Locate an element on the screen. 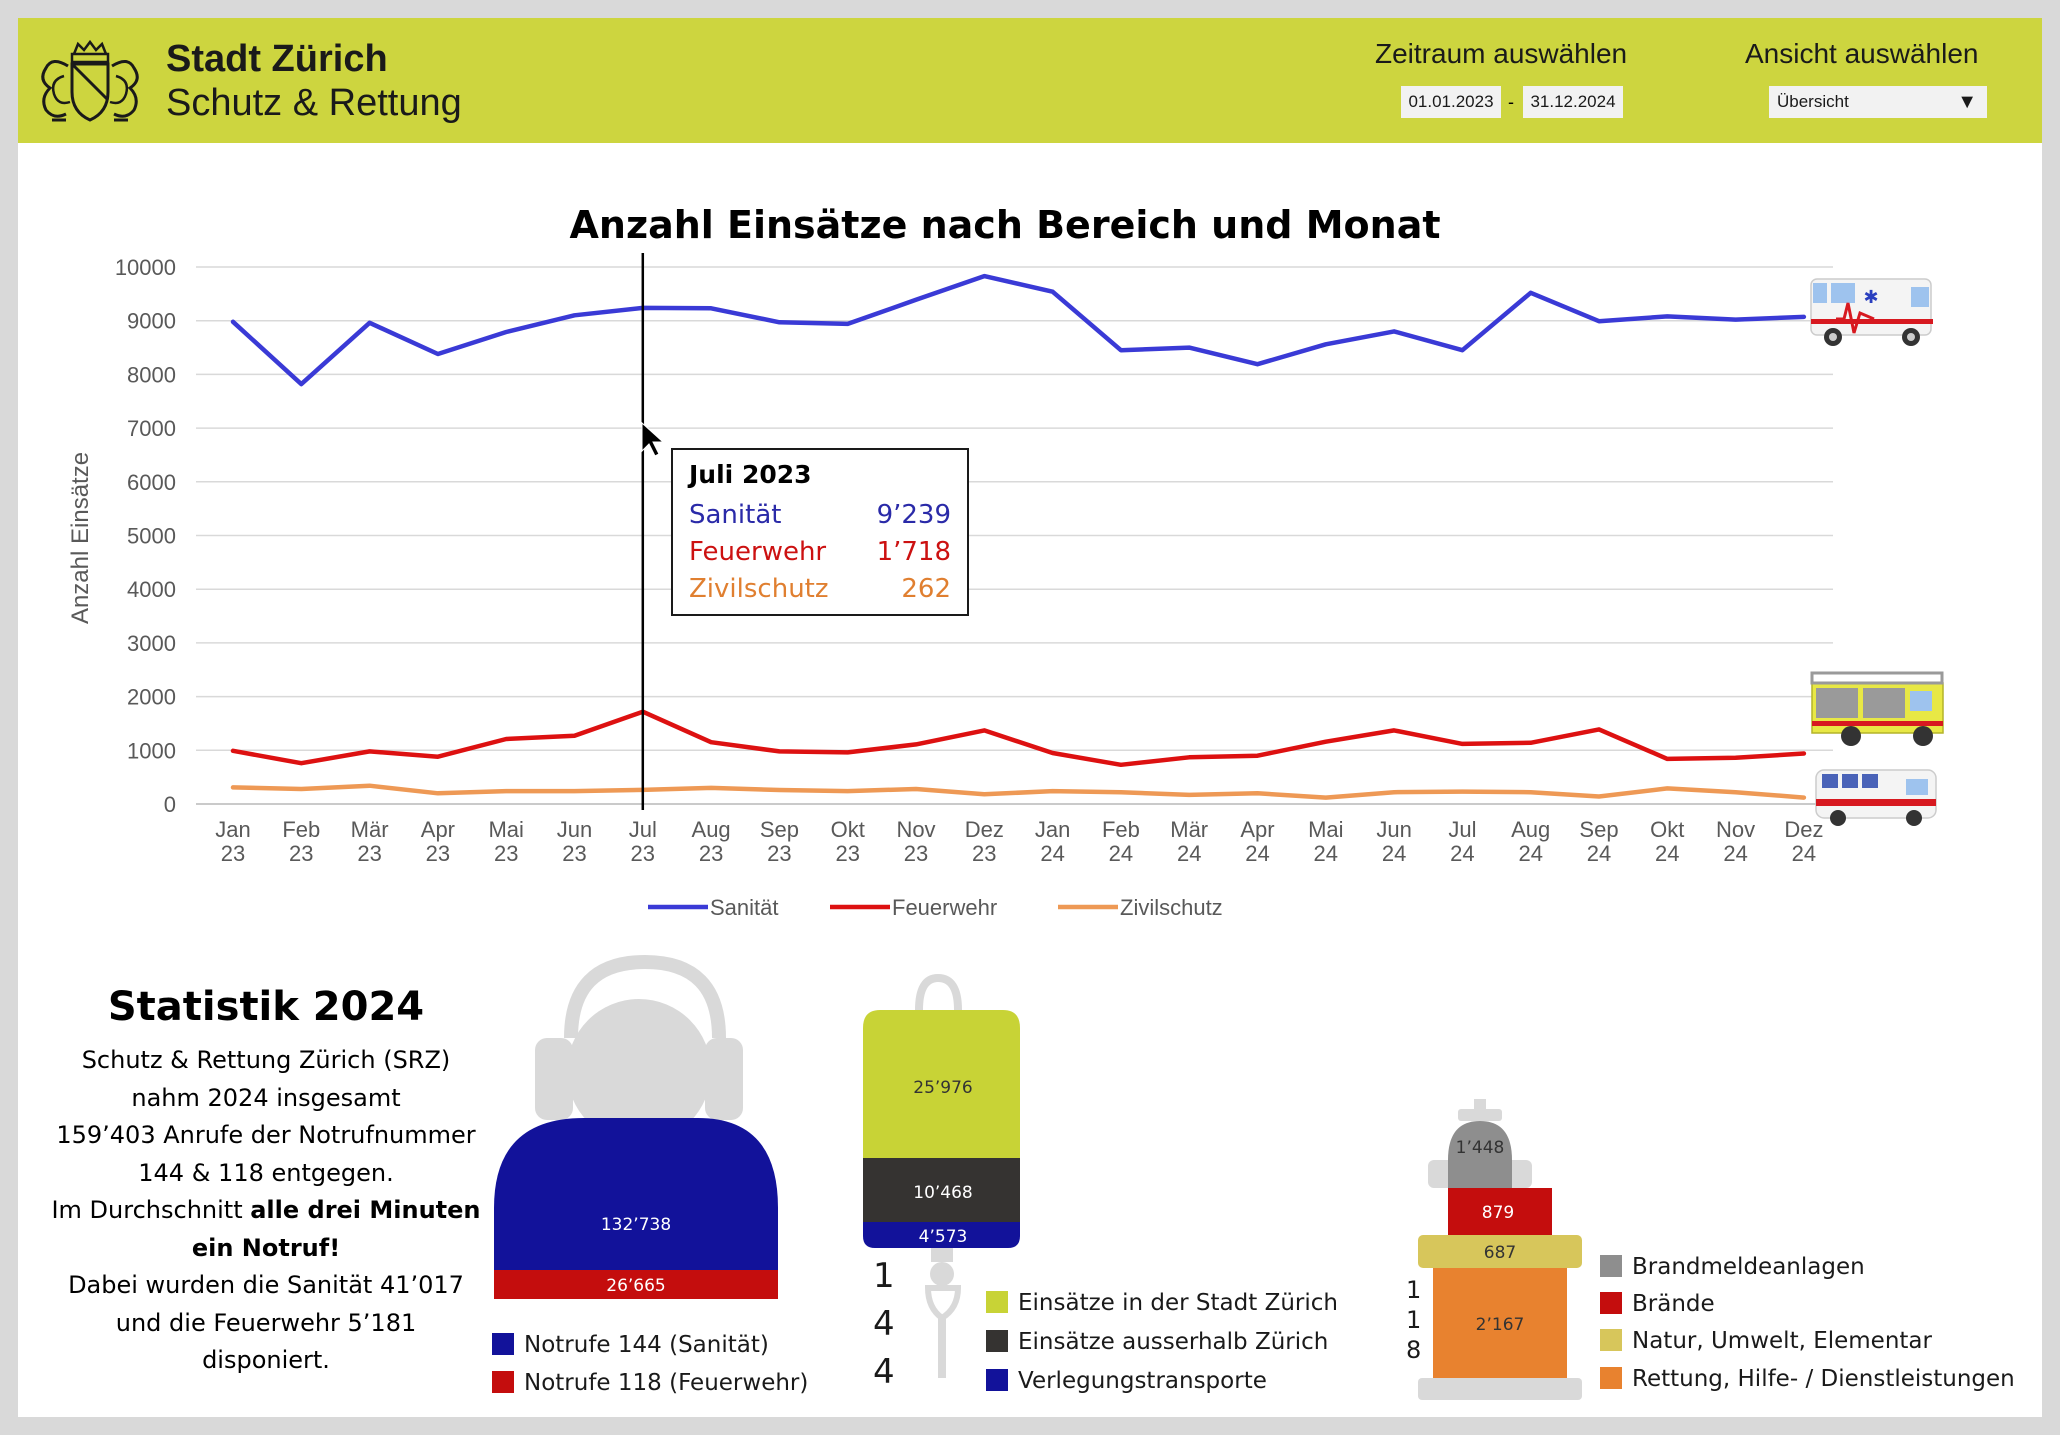  emergency-number-digit: 8 is located at coordinates (1414, 1350).